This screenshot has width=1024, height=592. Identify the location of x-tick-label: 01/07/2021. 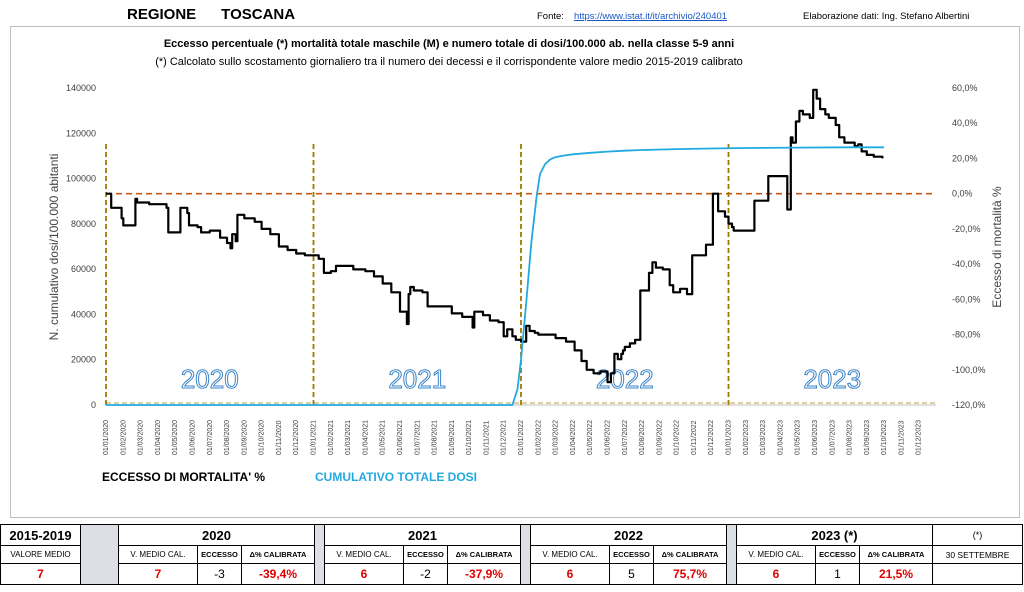
(417, 437).